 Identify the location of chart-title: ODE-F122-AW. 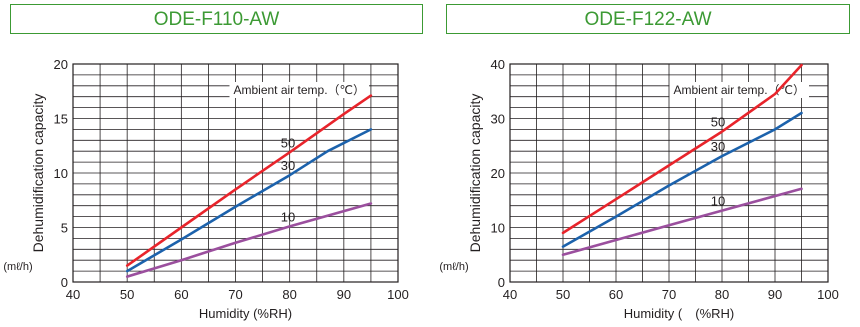
(648, 19).